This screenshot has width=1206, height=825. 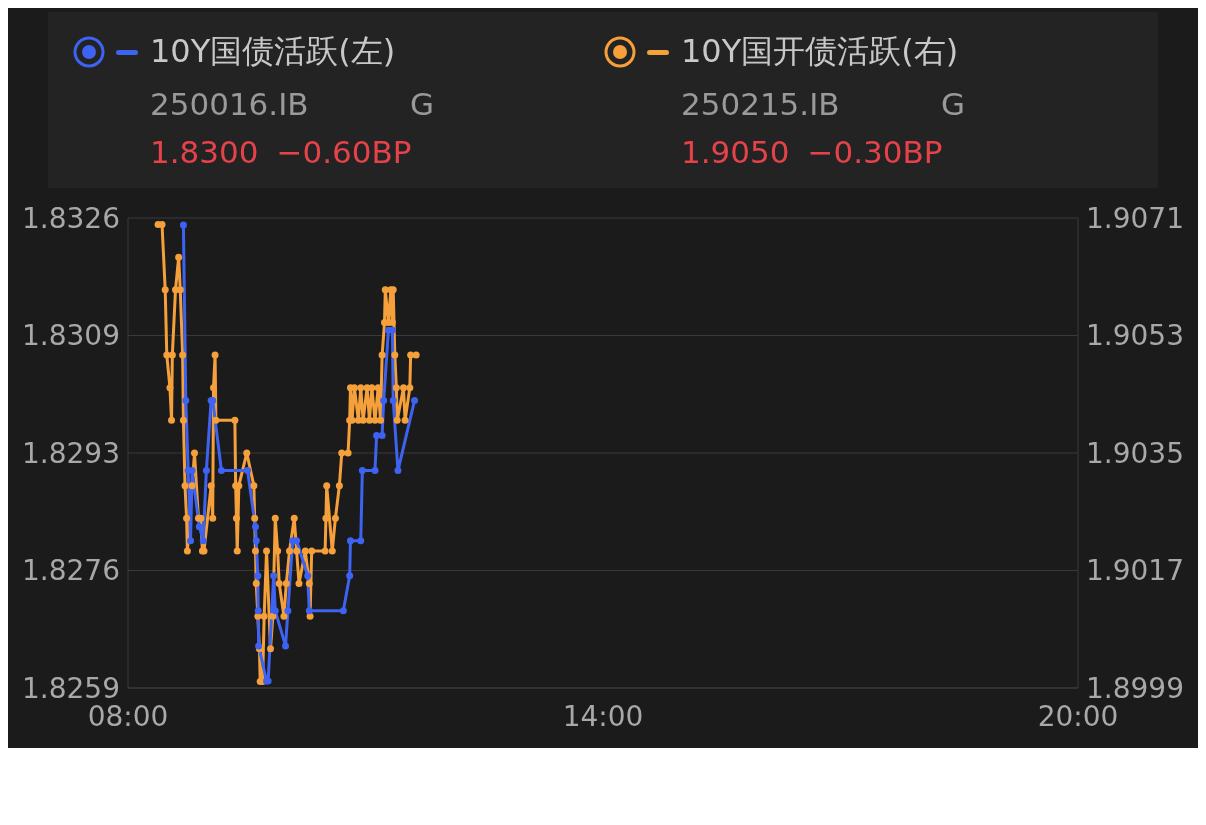 I want to click on text: −0.30BP, so click(x=875, y=152).